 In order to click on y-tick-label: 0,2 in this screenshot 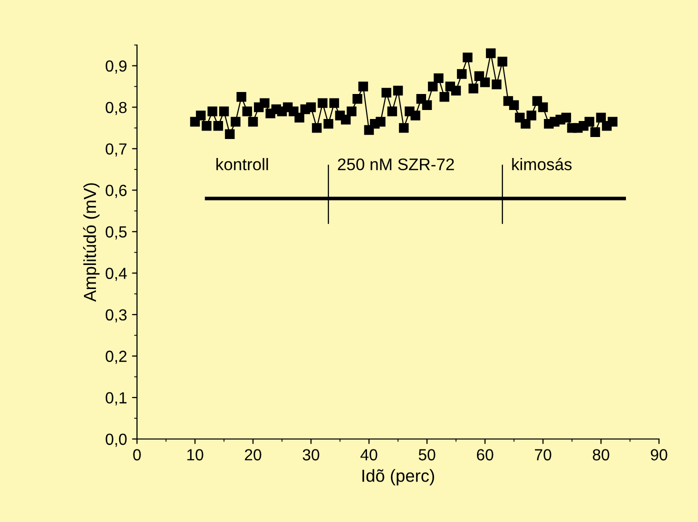, I will do `click(116, 357)`.